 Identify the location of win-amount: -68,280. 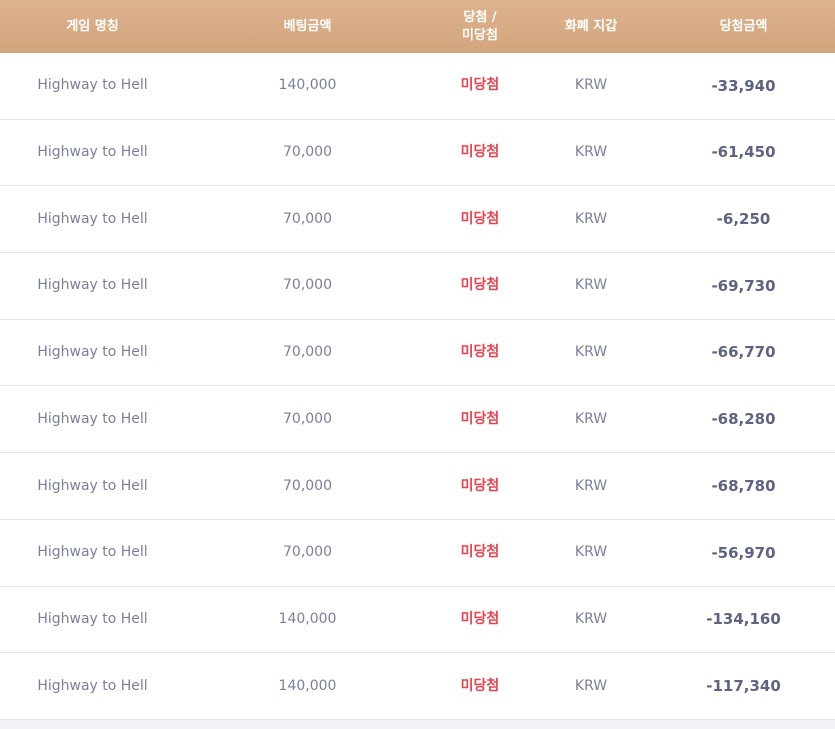
(743, 419).